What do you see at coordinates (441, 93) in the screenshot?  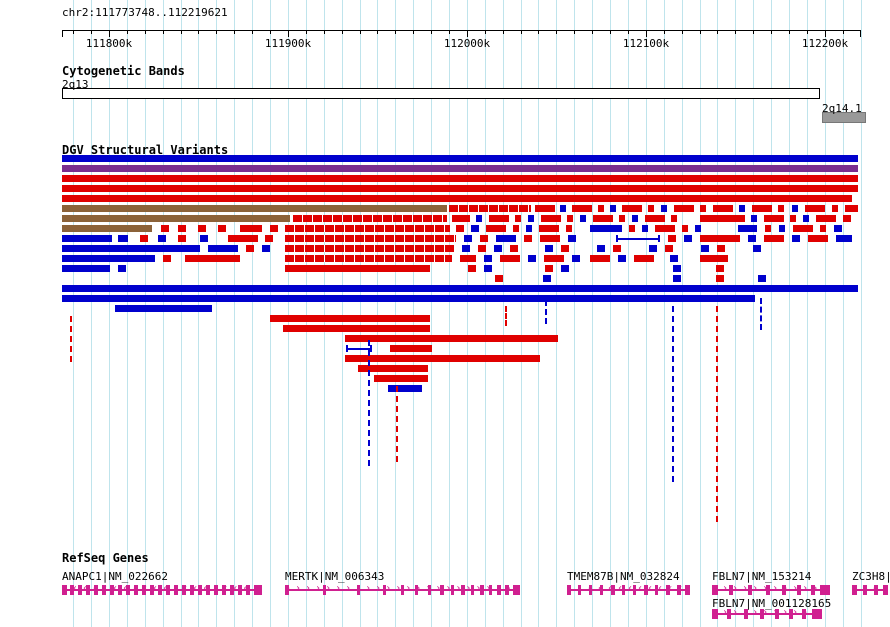 I see `cytoband-2q13` at bounding box center [441, 93].